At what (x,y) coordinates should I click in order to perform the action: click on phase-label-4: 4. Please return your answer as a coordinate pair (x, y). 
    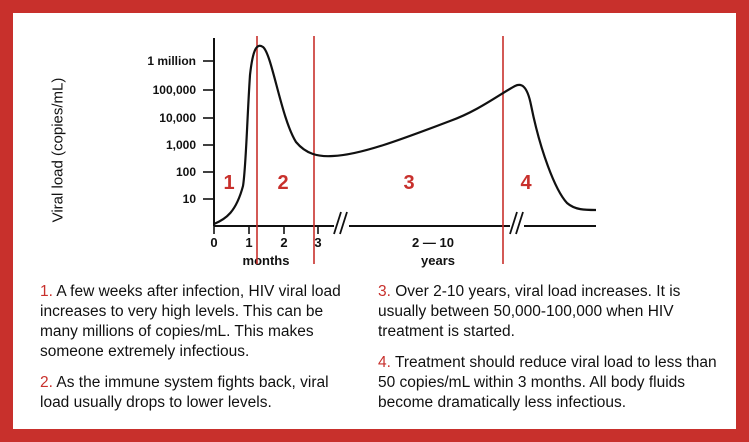
    Looking at the image, I should click on (526, 183).